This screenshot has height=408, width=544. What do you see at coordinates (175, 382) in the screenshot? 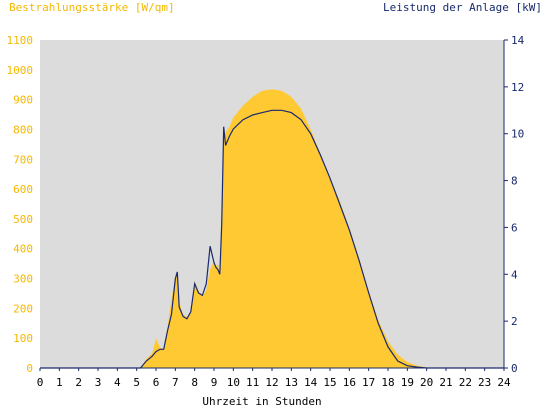
I see `x-tick-label: 7` at bounding box center [175, 382].